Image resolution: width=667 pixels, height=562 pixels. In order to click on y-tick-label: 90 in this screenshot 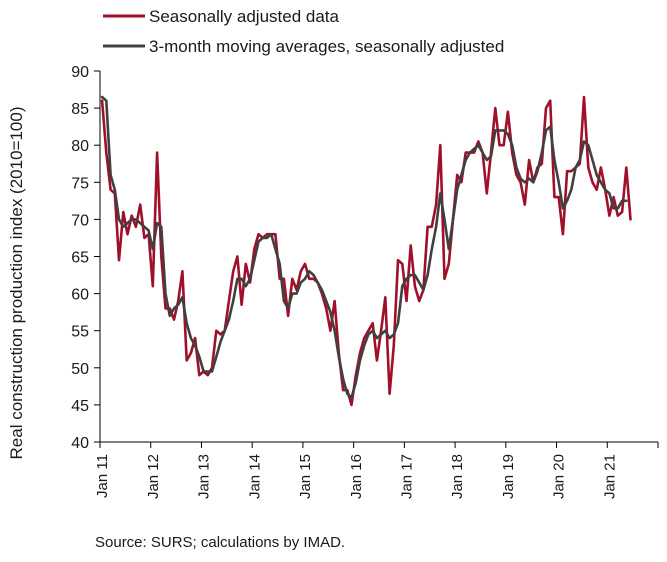, I will do `click(80, 72)`.